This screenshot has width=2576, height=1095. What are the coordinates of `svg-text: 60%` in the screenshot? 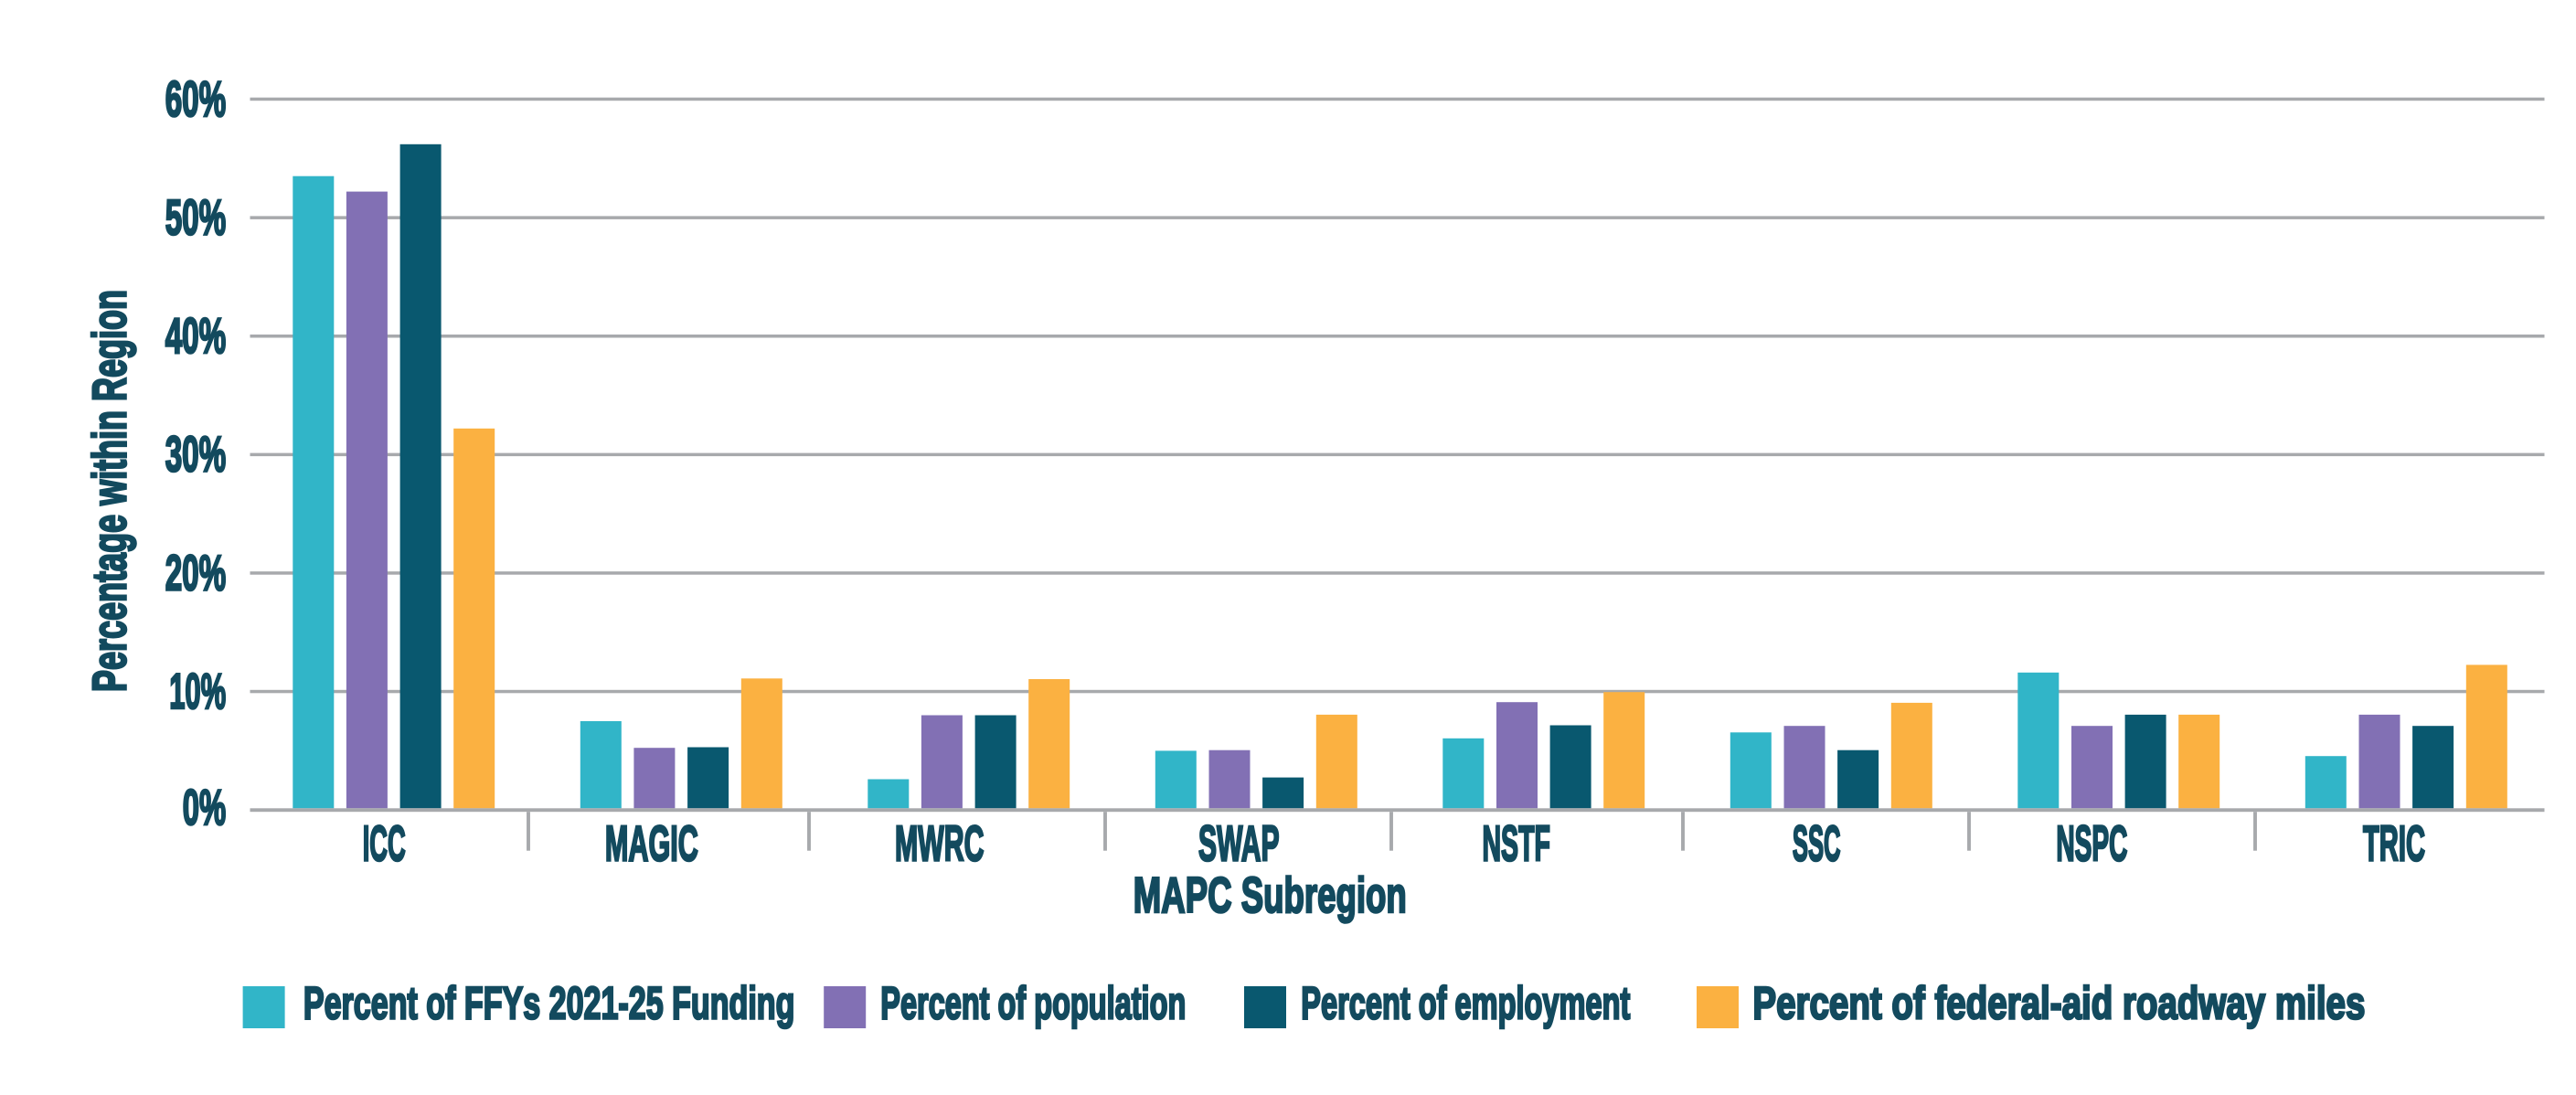 It's located at (196, 99).